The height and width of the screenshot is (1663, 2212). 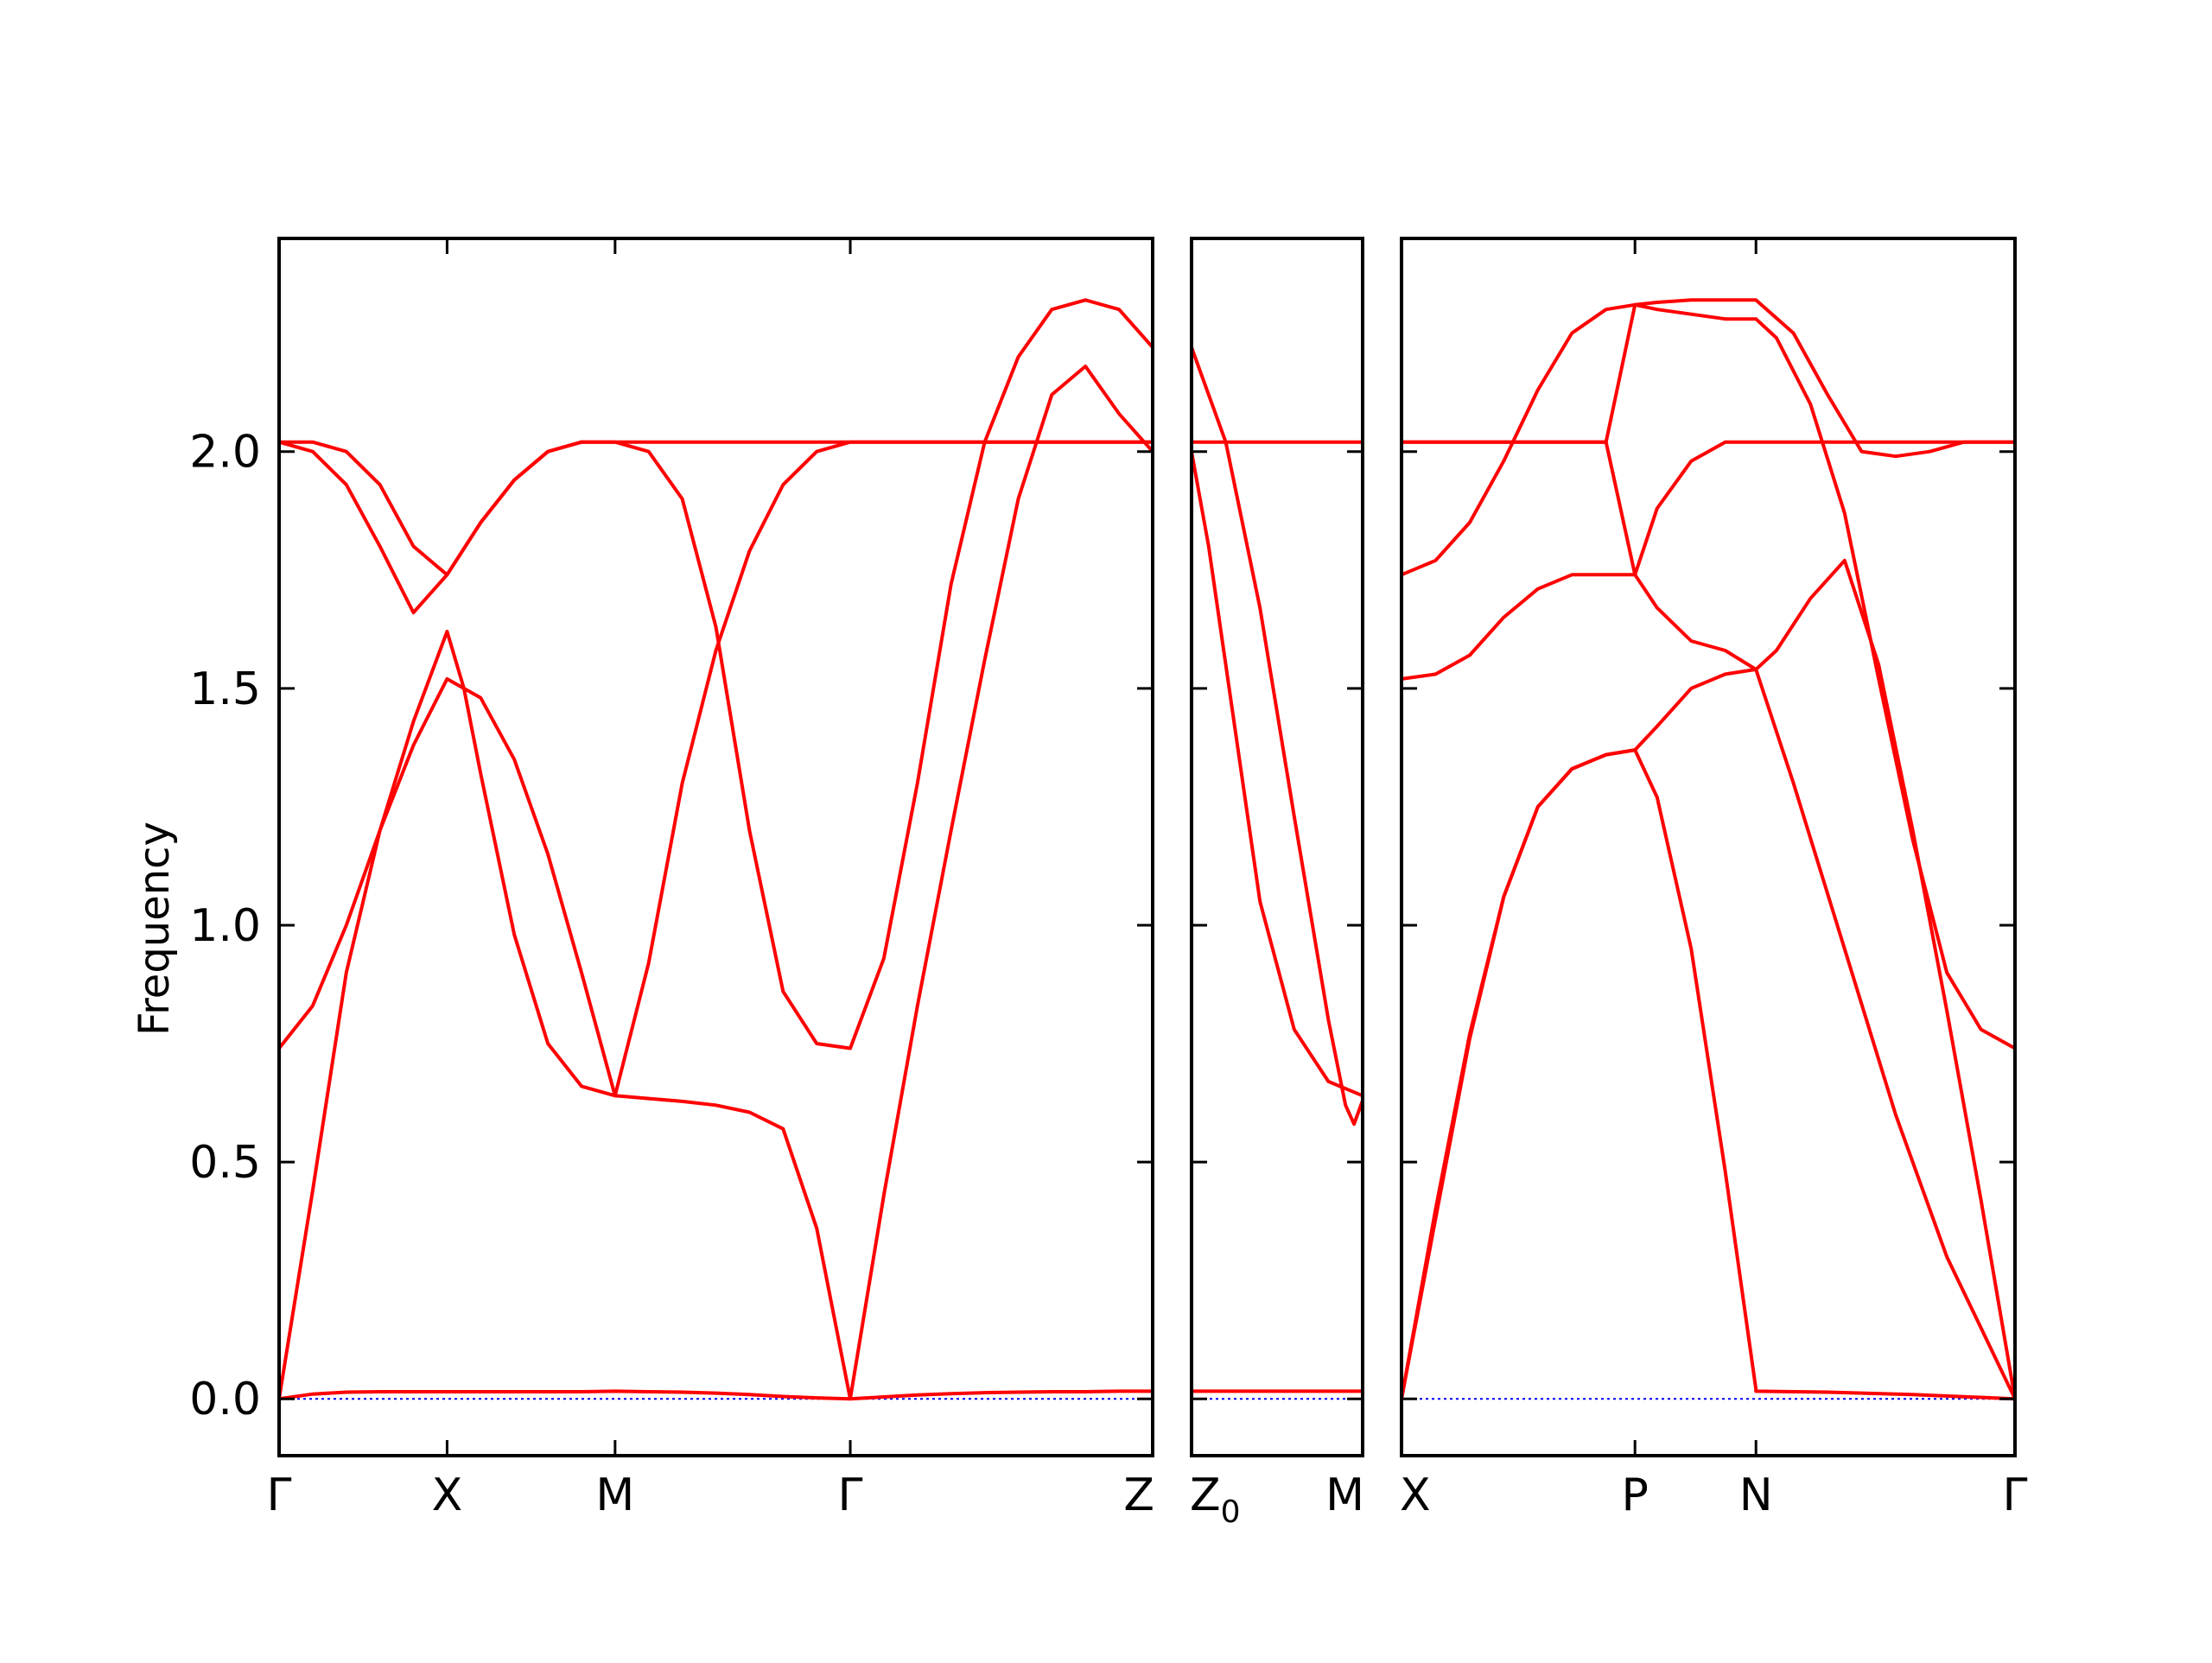 I want to click on y-tick-label: 1.0, so click(x=225, y=926).